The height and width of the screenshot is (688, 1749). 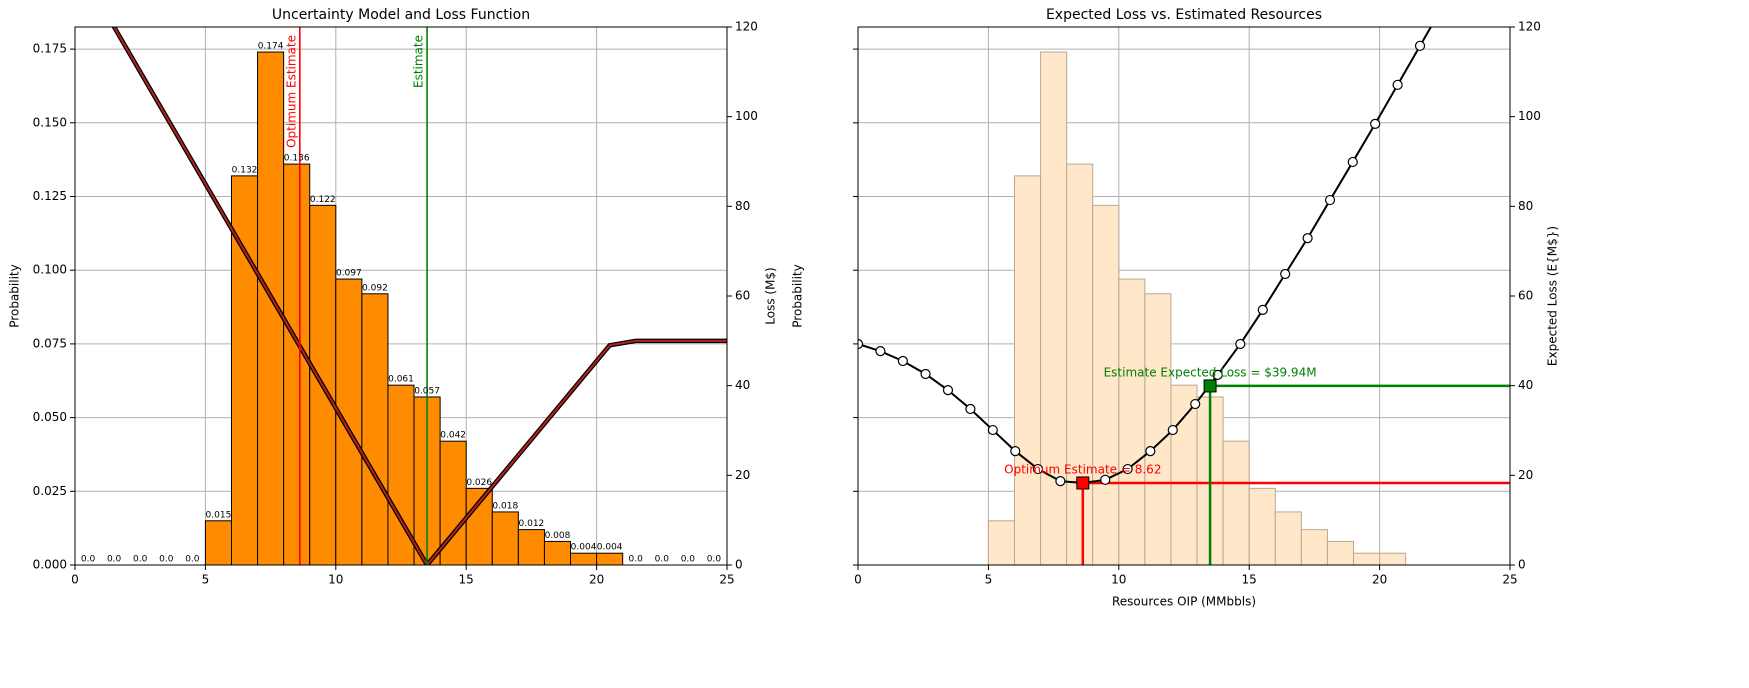 I want to click on data-label: 0.122, so click(x=323, y=200).